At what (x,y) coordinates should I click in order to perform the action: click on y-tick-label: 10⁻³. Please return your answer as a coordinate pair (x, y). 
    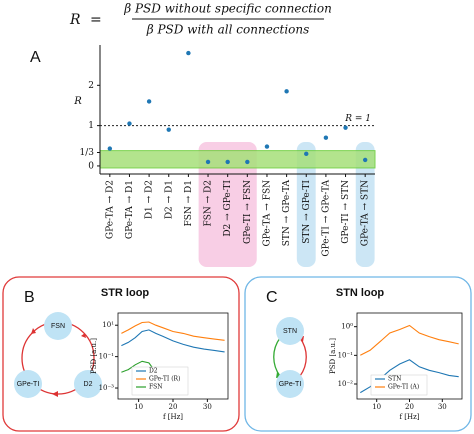
    Looking at the image, I should click on (107, 388).